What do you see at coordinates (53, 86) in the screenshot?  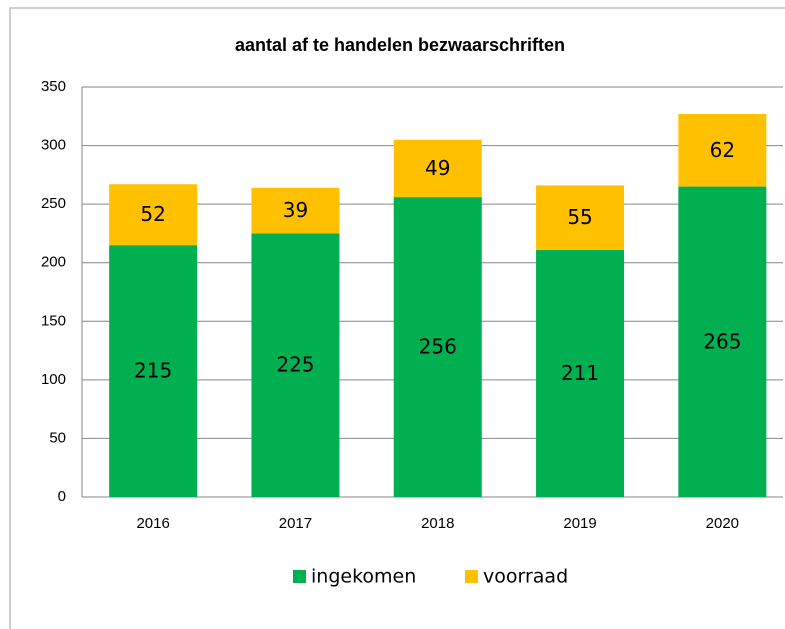 I see `y-tick-label: 350` at bounding box center [53, 86].